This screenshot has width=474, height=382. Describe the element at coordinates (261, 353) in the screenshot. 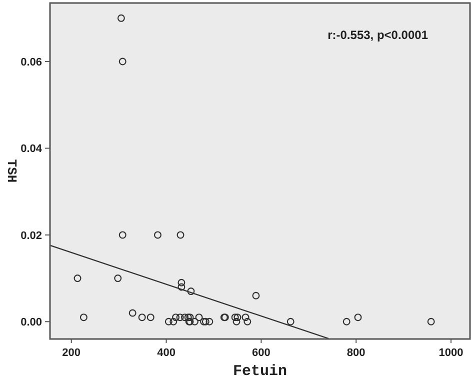

I see `x-tick-label: 600` at that location.